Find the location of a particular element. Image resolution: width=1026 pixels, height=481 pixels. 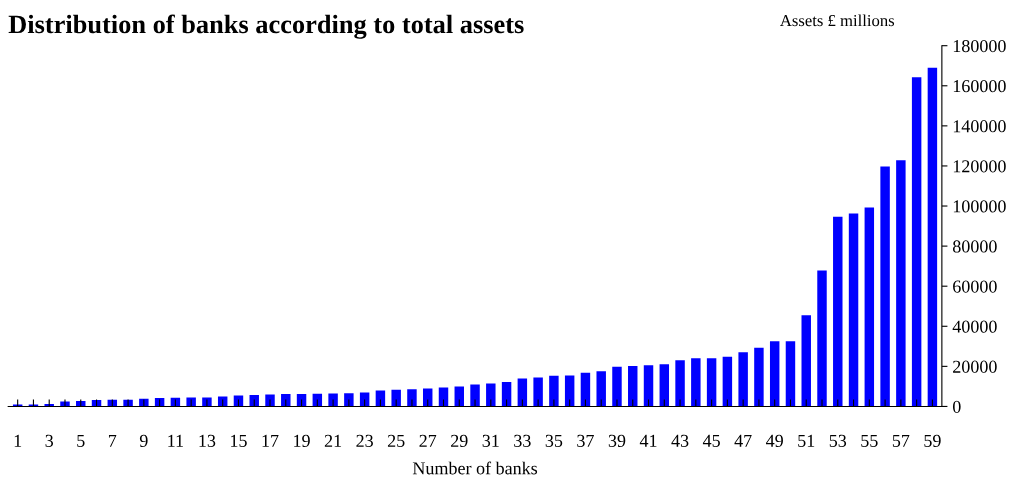

x-tick-label: 57 is located at coordinates (901, 440).